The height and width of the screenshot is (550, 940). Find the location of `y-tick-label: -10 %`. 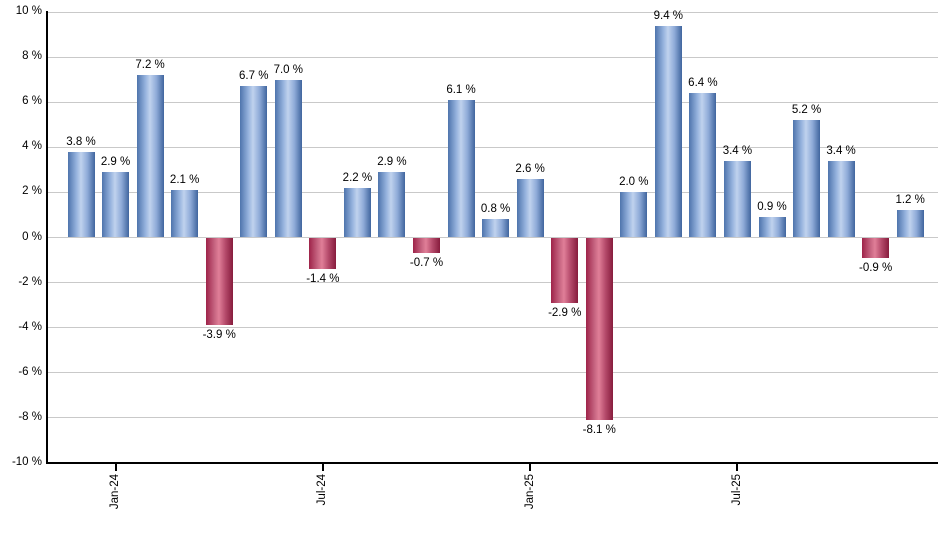

y-tick-label: -10 % is located at coordinates (26, 462).